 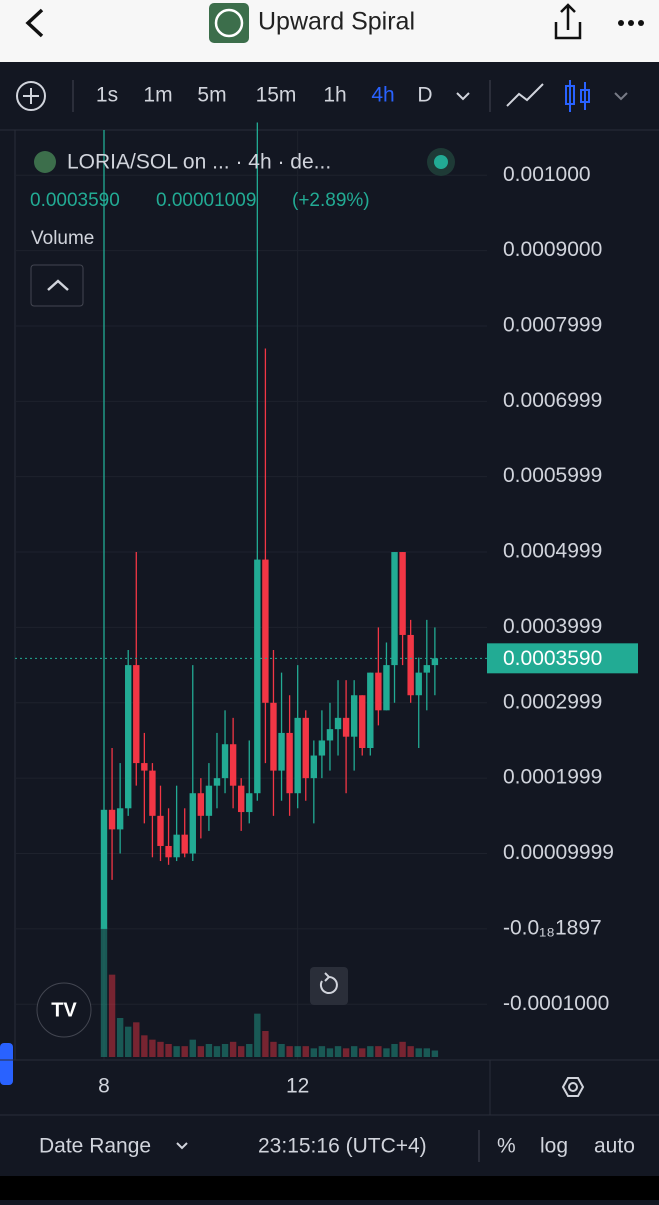 I want to click on y-tick-label: 0.0005999, so click(x=552, y=475).